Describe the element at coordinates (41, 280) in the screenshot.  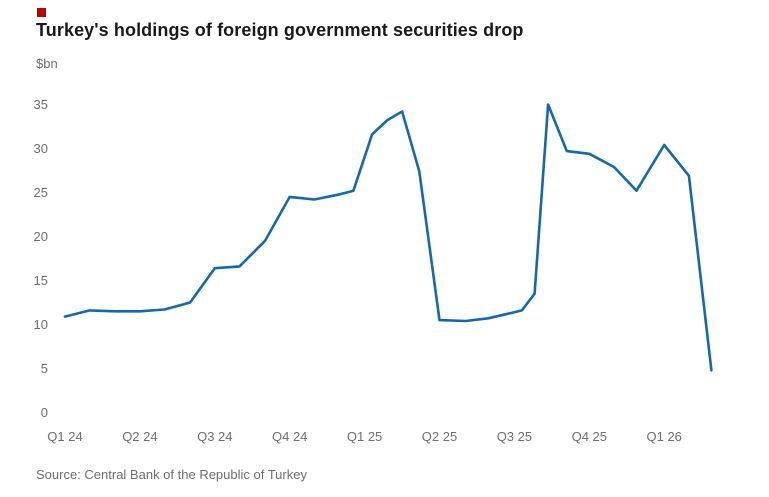
I see `y-tick-label: 15` at that location.